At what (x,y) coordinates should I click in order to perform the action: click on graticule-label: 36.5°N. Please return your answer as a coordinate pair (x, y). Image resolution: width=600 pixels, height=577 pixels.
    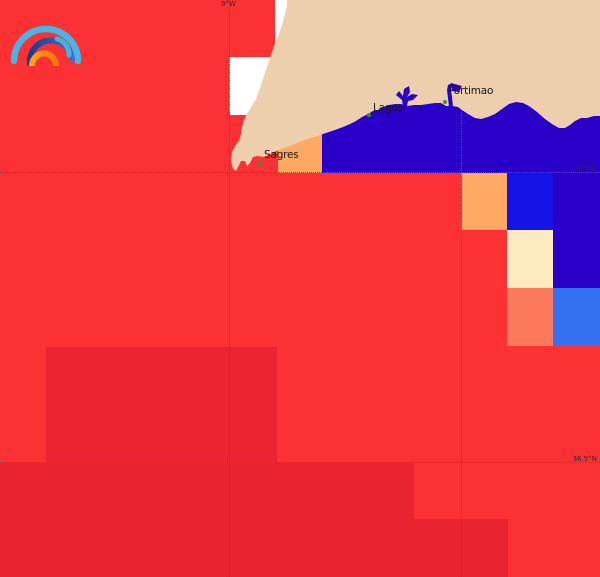
    Looking at the image, I should click on (584, 459).